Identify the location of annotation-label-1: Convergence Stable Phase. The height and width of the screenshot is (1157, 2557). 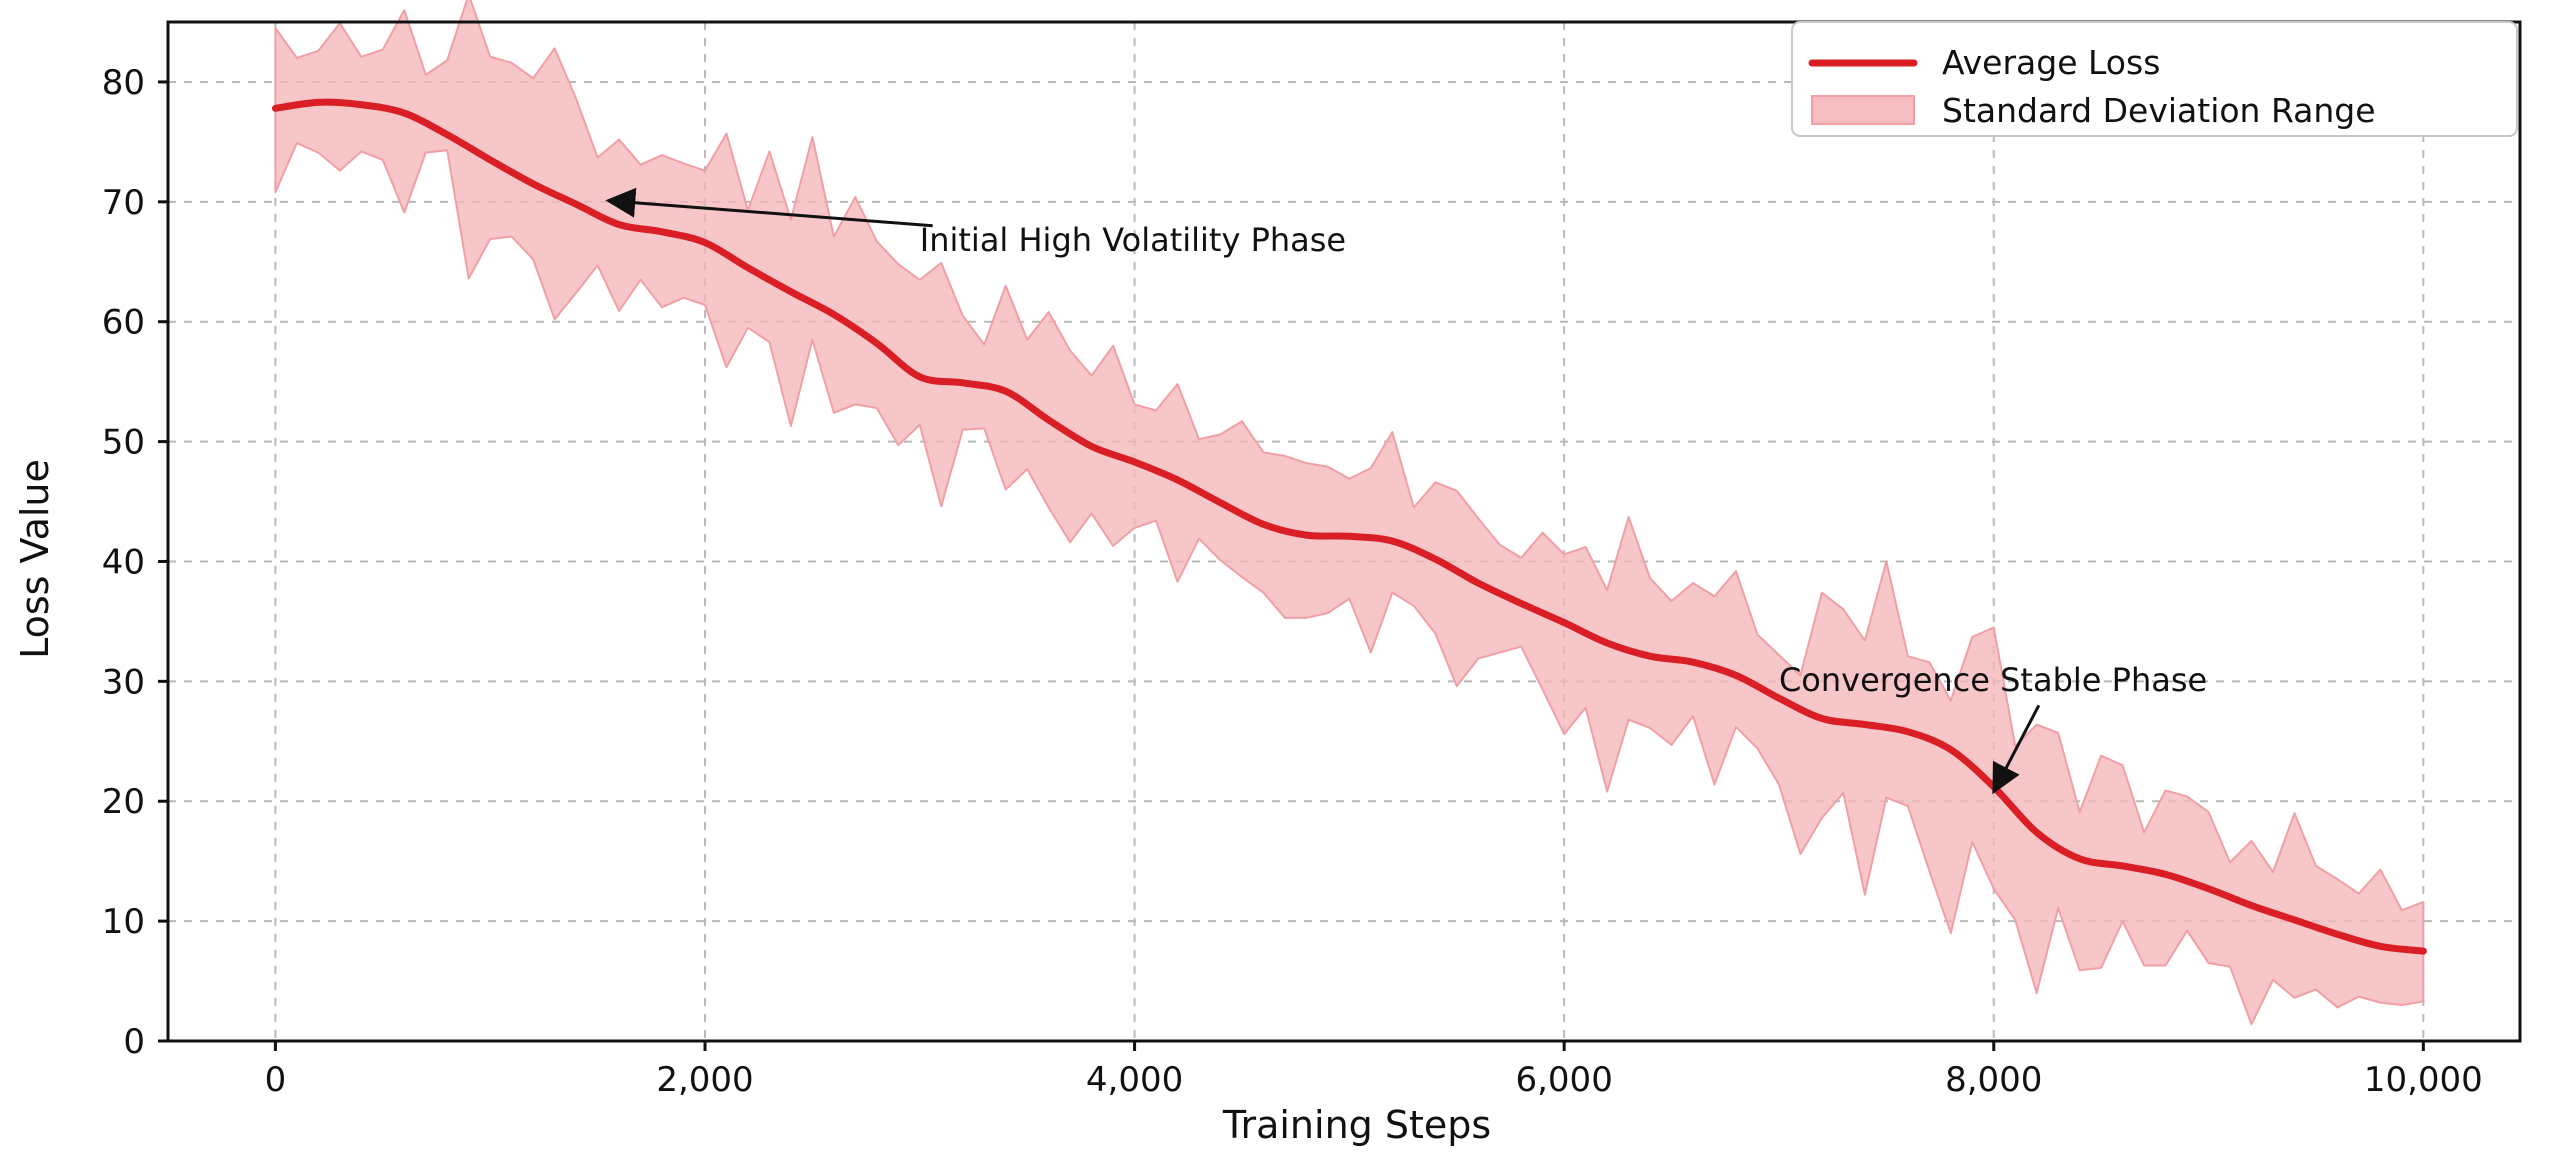
(1993, 680).